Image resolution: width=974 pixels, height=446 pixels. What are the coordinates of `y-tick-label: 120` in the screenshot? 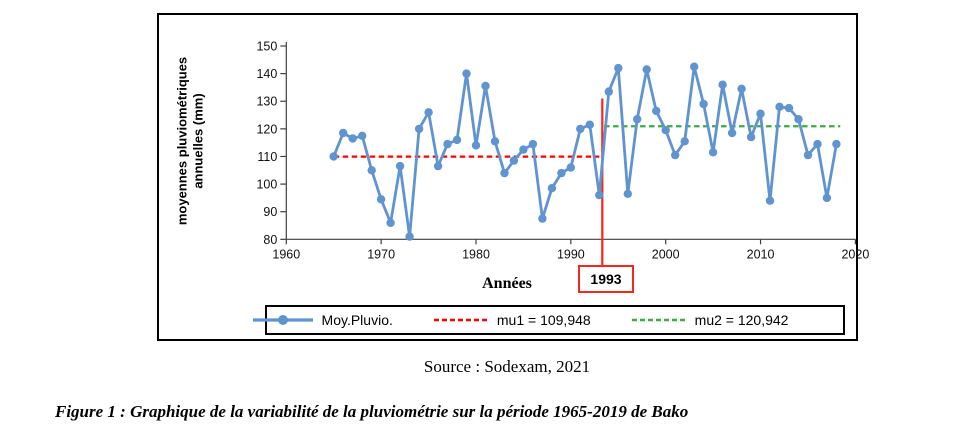 It's located at (266, 129).